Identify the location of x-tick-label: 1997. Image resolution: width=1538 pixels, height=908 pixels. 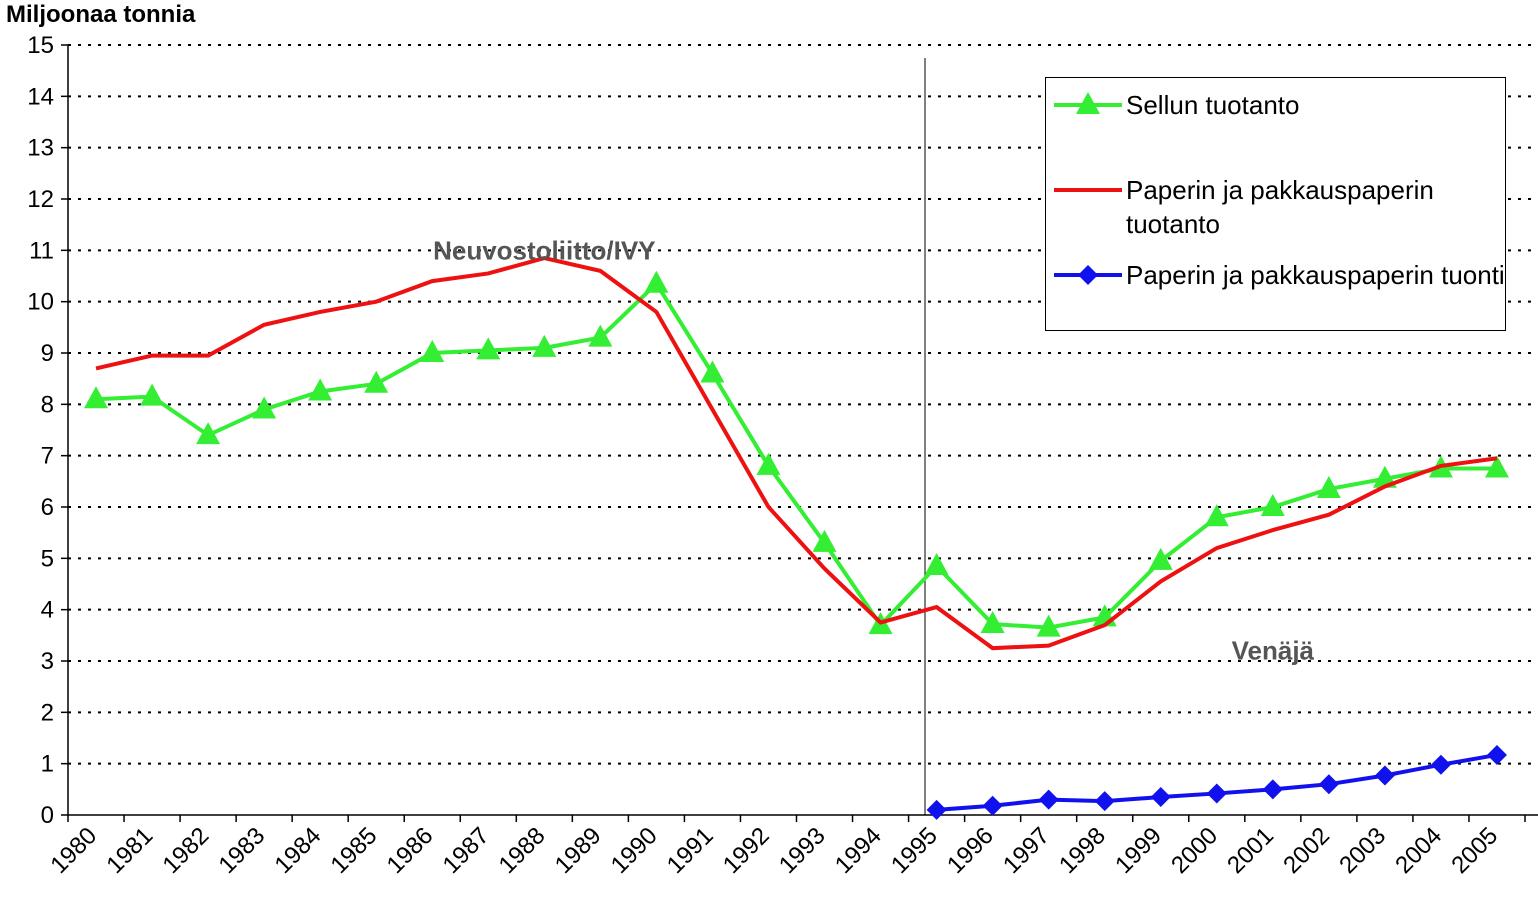
(1026, 850).